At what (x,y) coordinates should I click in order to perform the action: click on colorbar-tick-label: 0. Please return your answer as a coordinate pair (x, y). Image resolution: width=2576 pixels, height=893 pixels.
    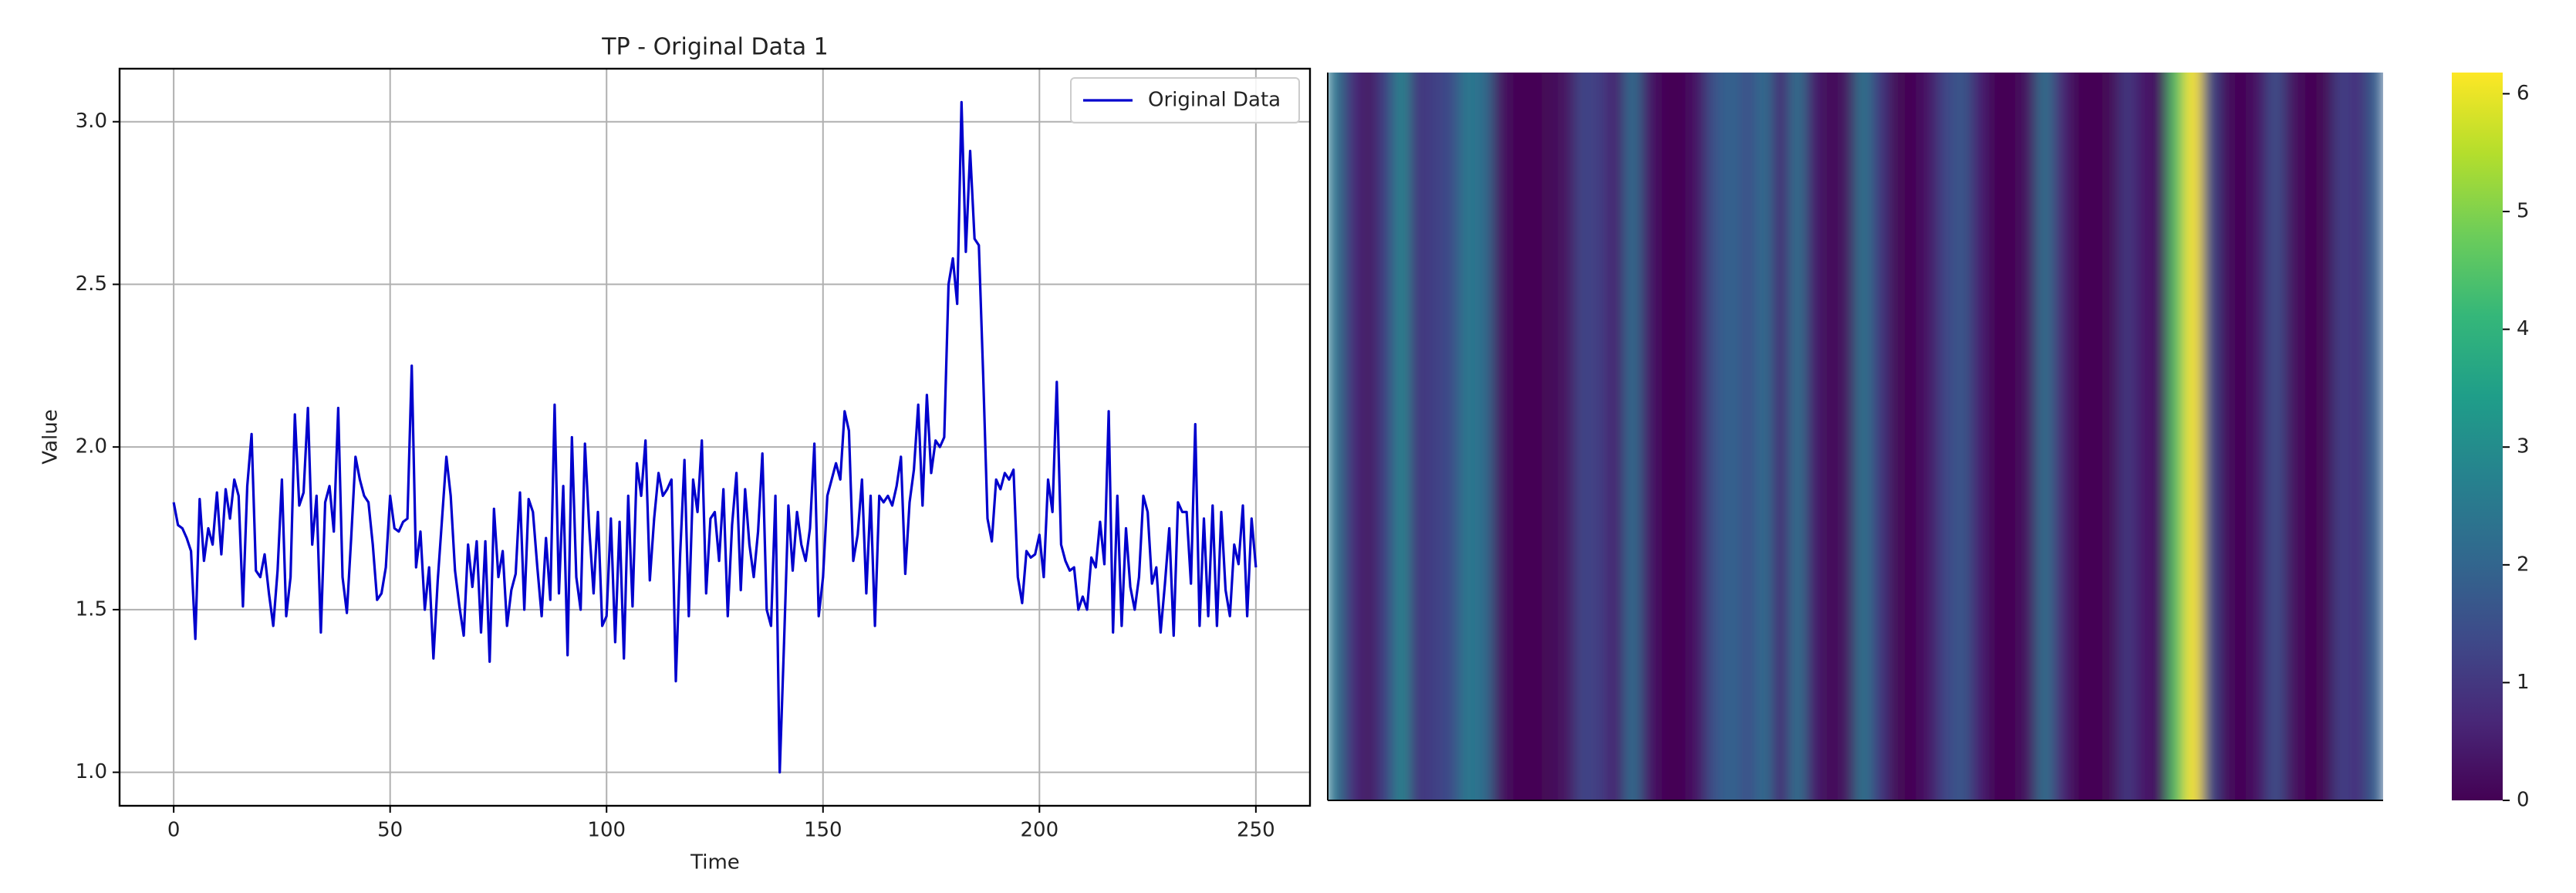
    Looking at the image, I should click on (2523, 800).